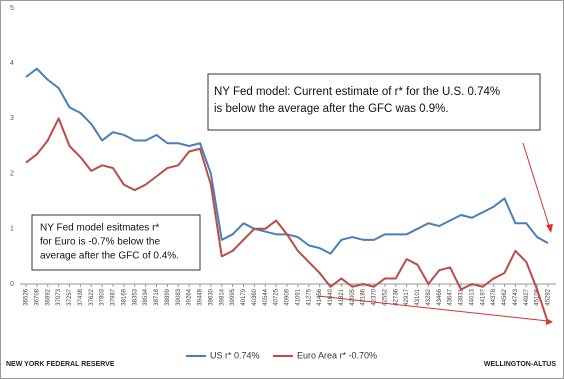  What do you see at coordinates (337, 355) in the screenshot?
I see `legend-label: Euro Area r* -0.70%` at bounding box center [337, 355].